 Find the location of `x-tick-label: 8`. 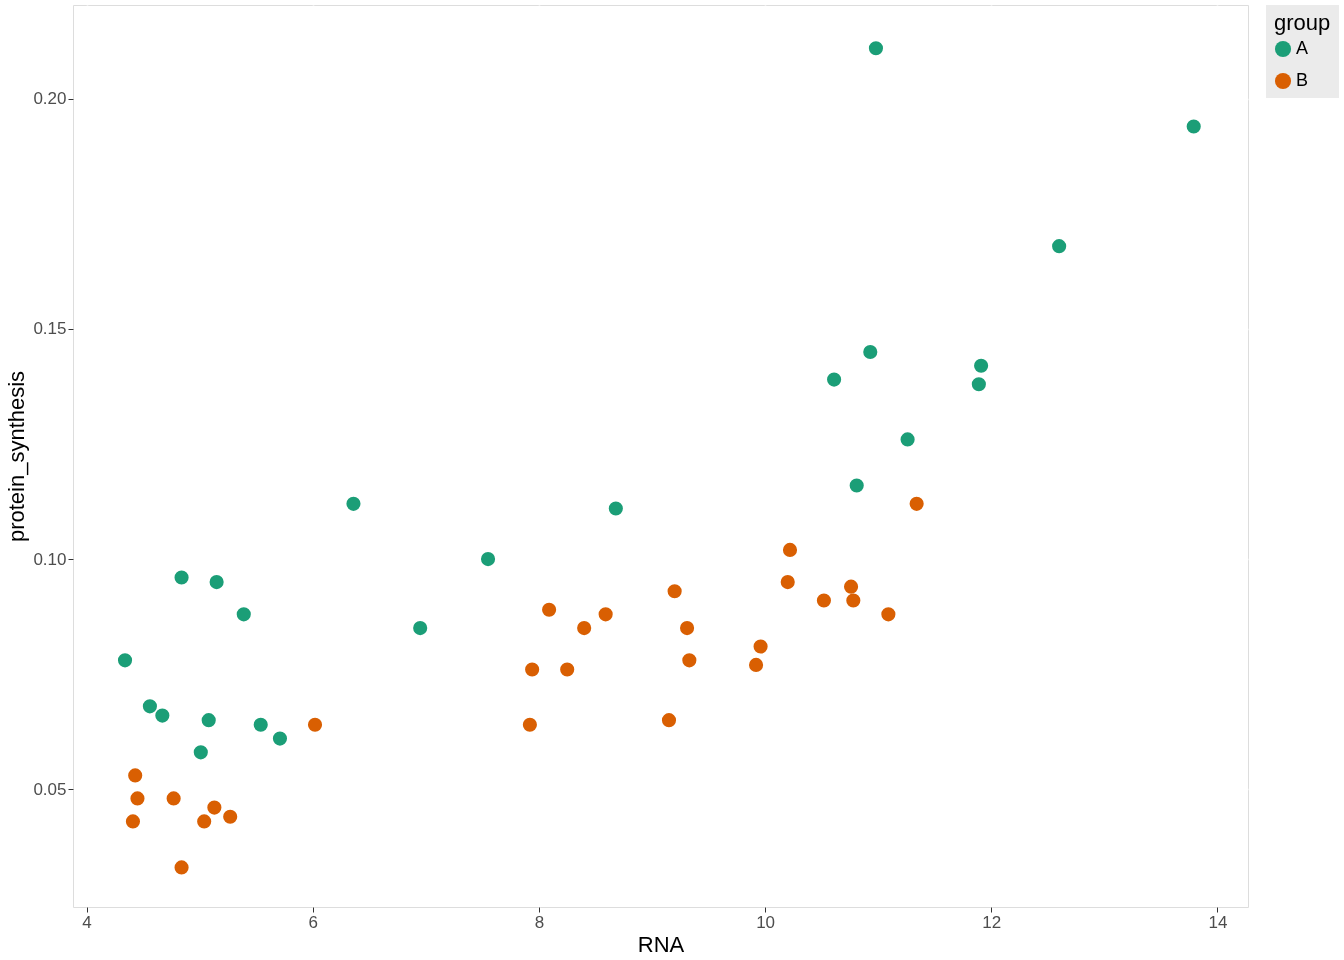

x-tick-label: 8 is located at coordinates (539, 922).